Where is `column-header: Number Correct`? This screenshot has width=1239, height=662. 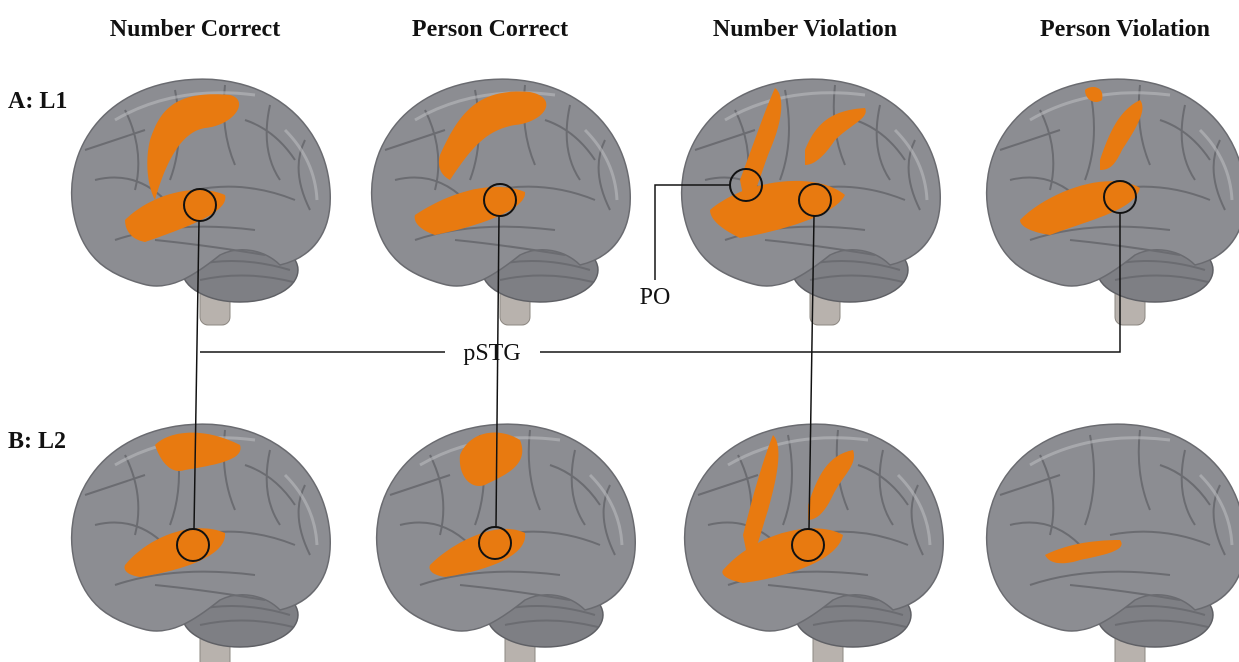 column-header: Number Correct is located at coordinates (195, 29).